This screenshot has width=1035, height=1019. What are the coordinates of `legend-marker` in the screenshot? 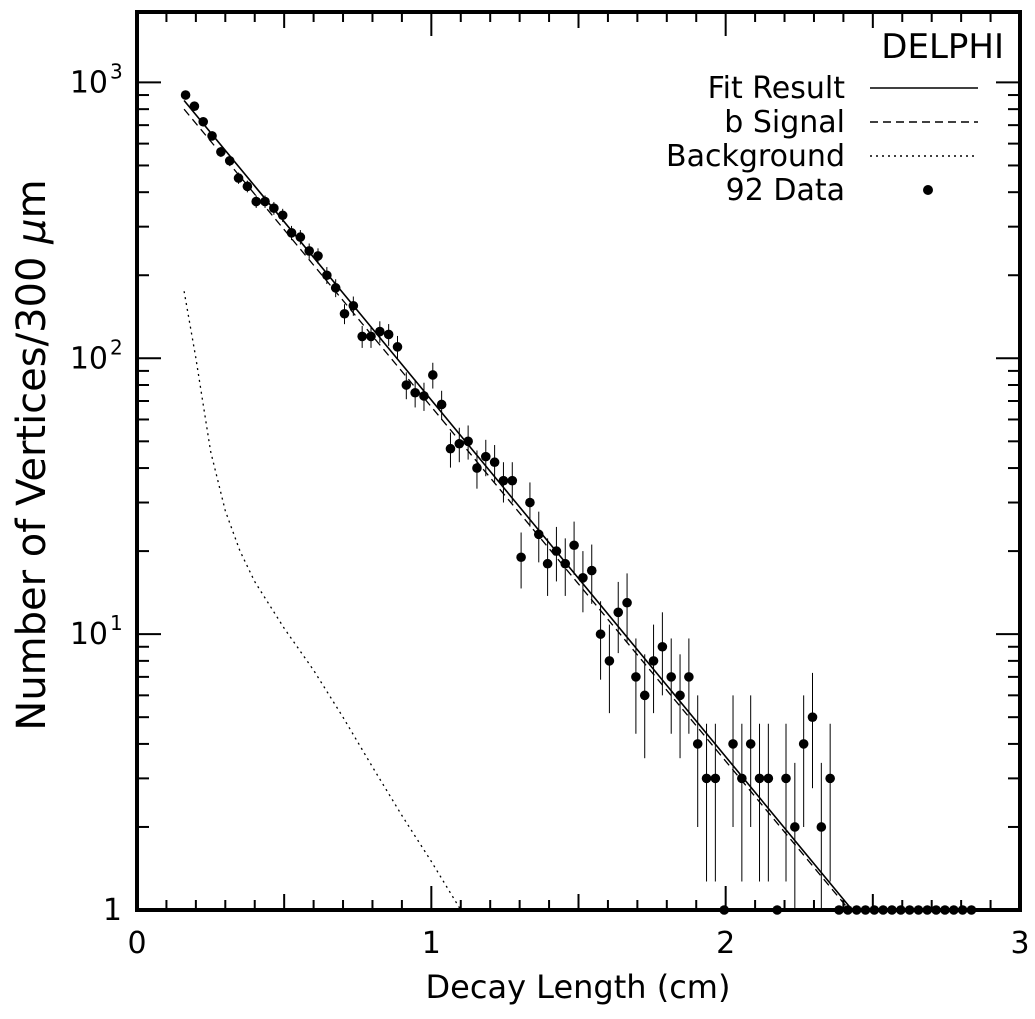 It's located at (928, 190).